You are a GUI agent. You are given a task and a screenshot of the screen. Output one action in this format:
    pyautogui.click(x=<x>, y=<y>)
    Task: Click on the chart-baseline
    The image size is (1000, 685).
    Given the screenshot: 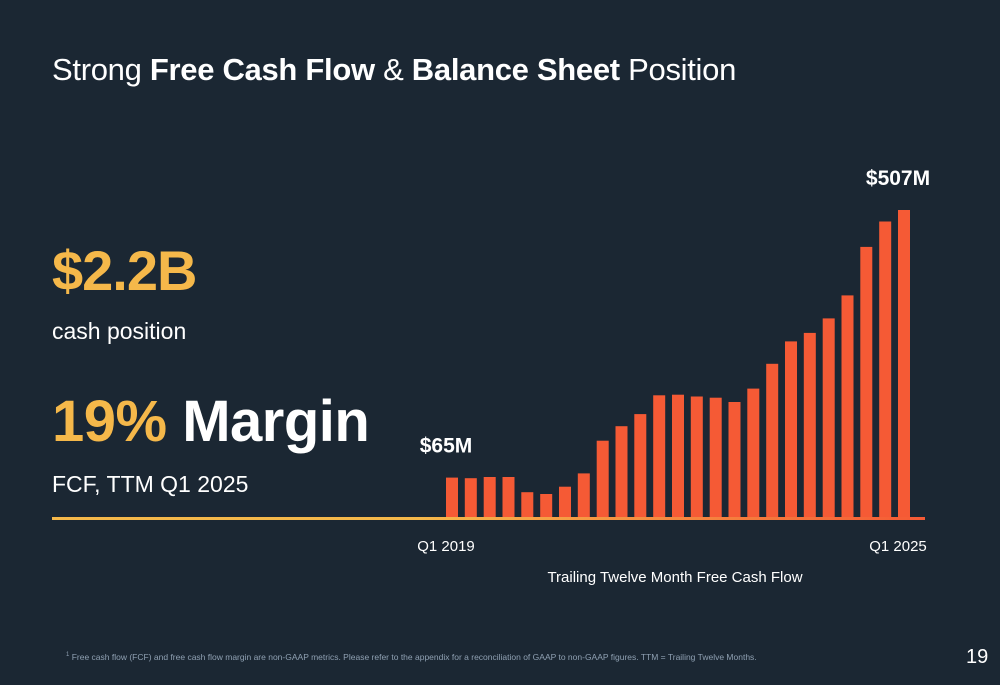 What is the action you would take?
    pyautogui.click(x=488, y=518)
    